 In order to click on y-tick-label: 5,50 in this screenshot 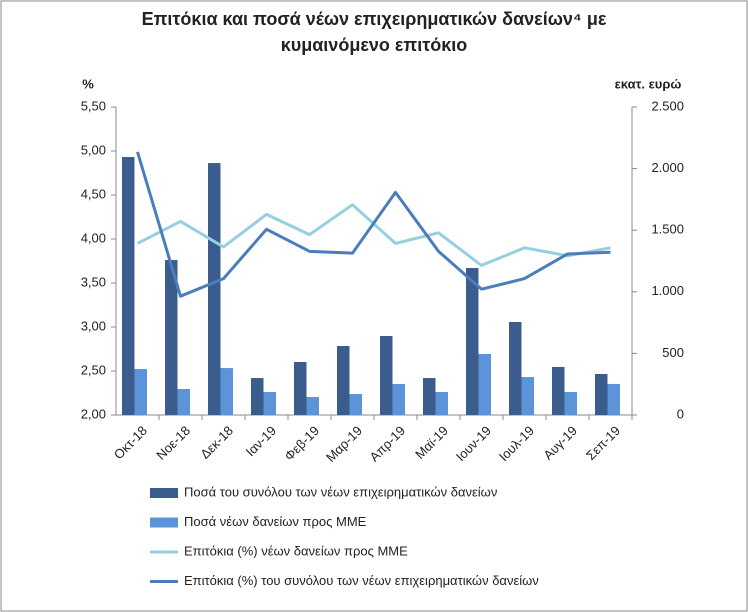, I will do `click(93, 105)`.